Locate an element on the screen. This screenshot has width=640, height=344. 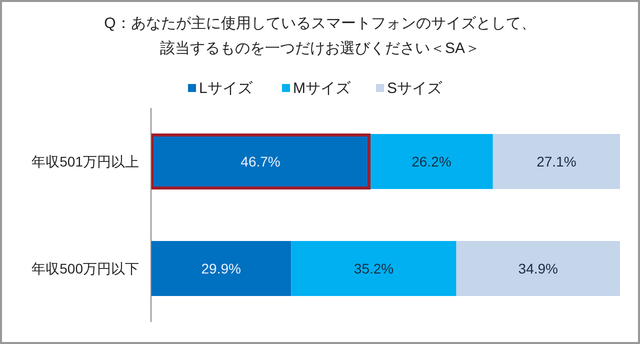
legend-label: Lサイズ is located at coordinates (226, 88).